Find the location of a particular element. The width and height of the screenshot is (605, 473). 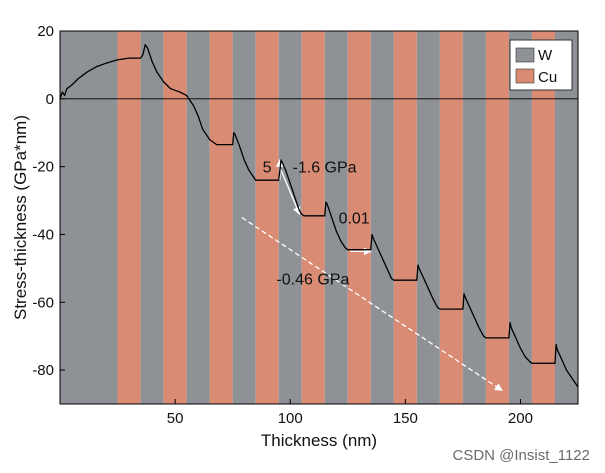

legend-label-cu: Cu is located at coordinates (547, 77).